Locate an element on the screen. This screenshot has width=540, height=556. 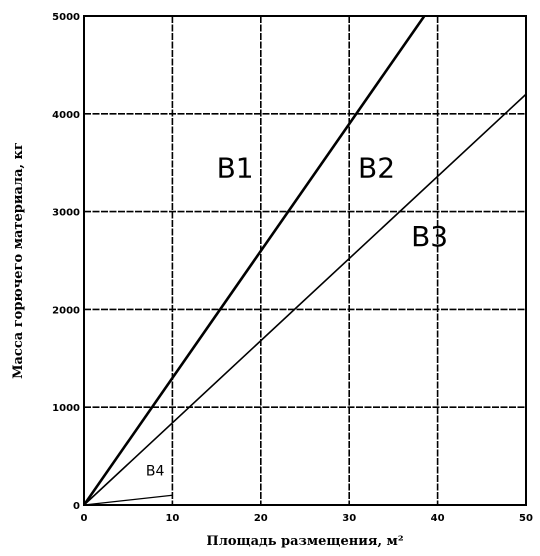
x-tick-label: 20 is located at coordinates (261, 518).